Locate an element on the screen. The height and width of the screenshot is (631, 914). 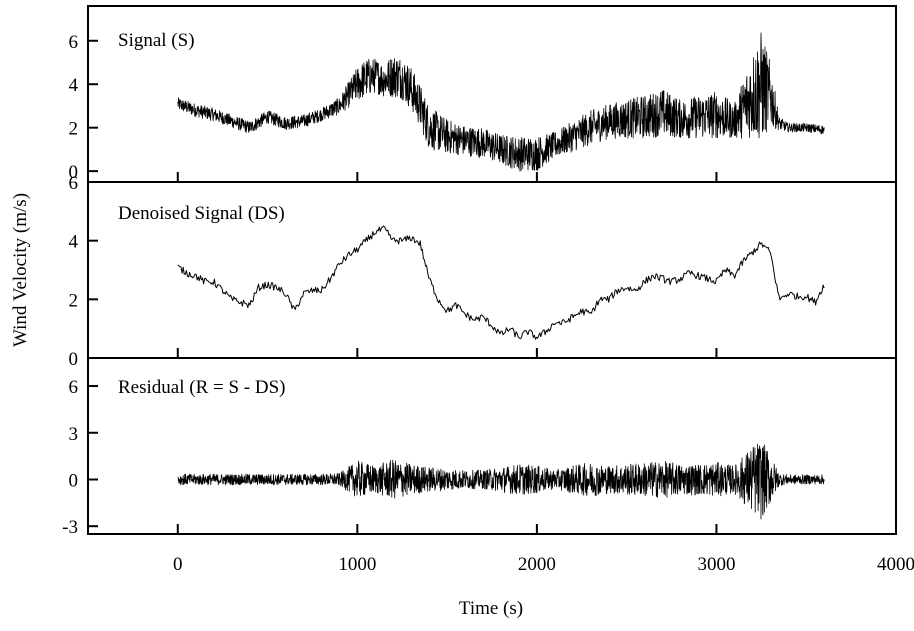
signal-y-tick-label: 2 is located at coordinates (74, 129).